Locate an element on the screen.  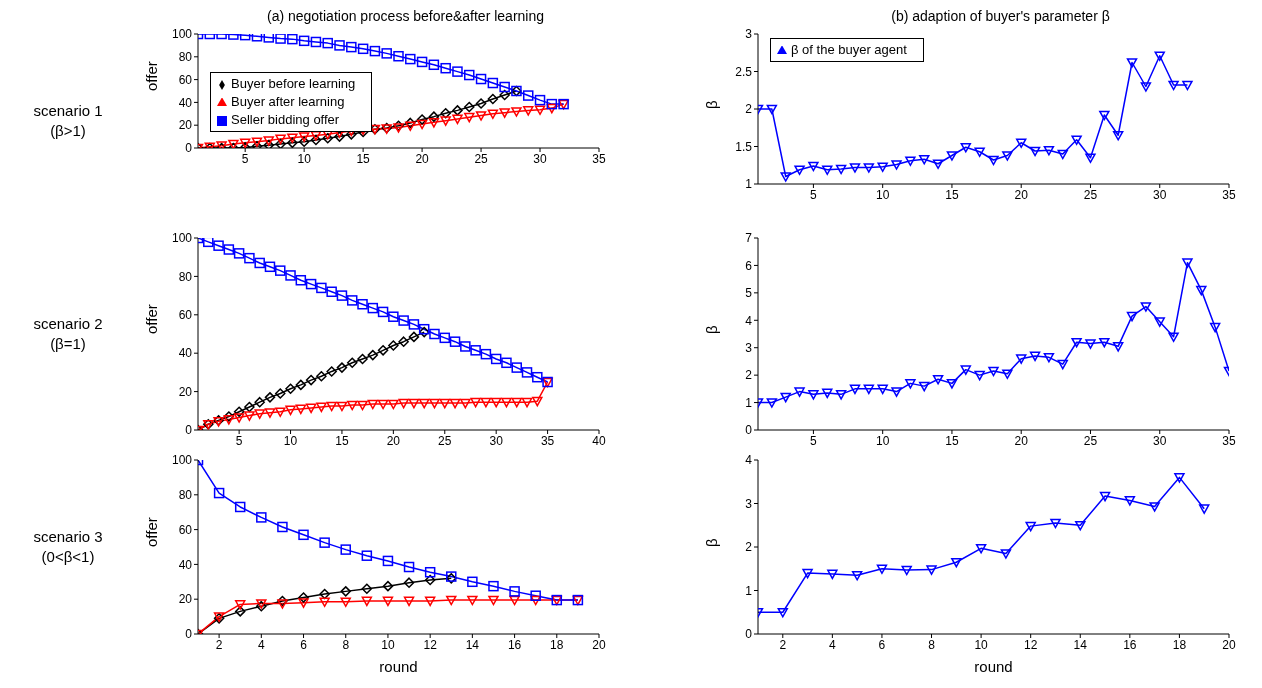
x-tick-label: 2 is located at coordinates (783, 644).